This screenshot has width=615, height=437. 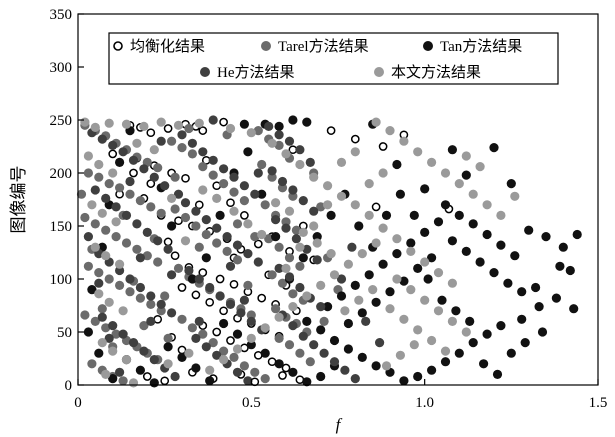 I want to click on y-axis-label: 图像编号, so click(x=18, y=200).